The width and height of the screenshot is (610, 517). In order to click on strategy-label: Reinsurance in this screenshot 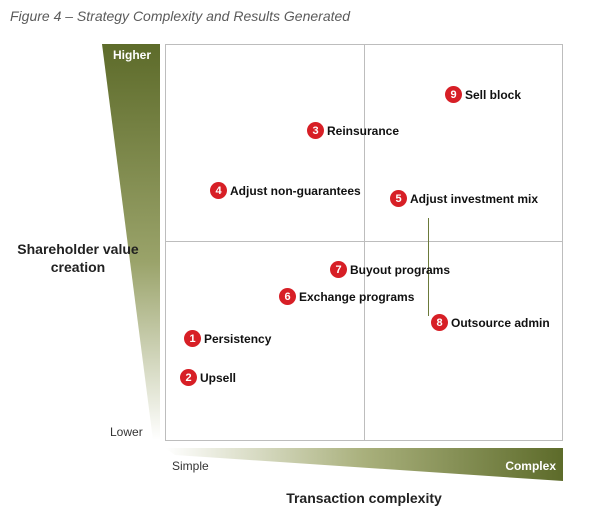, I will do `click(363, 130)`.